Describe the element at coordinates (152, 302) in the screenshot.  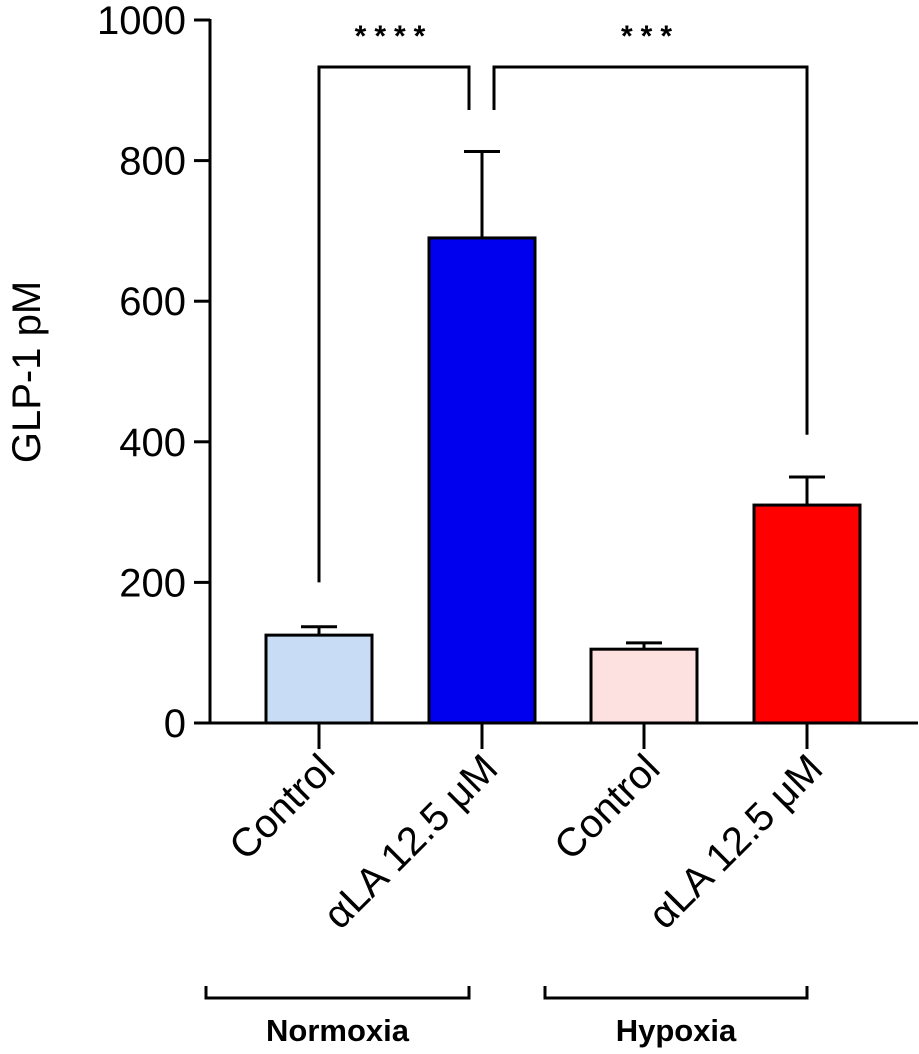
I see `y-tick-label: 600` at that location.